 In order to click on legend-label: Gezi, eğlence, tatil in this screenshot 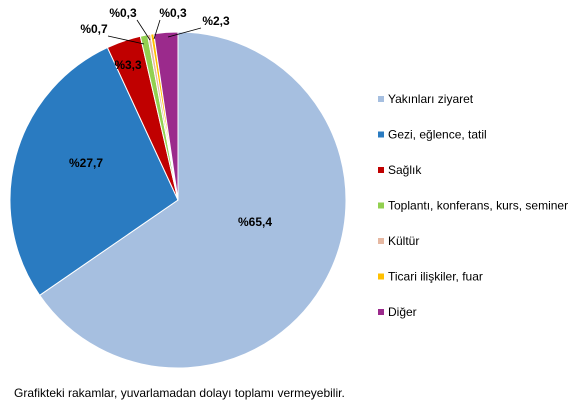, I will do `click(437, 135)`.